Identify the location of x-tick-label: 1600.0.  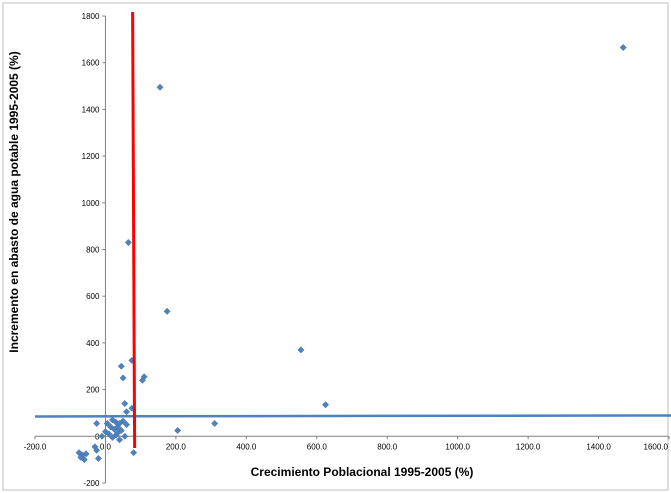
(656, 446).